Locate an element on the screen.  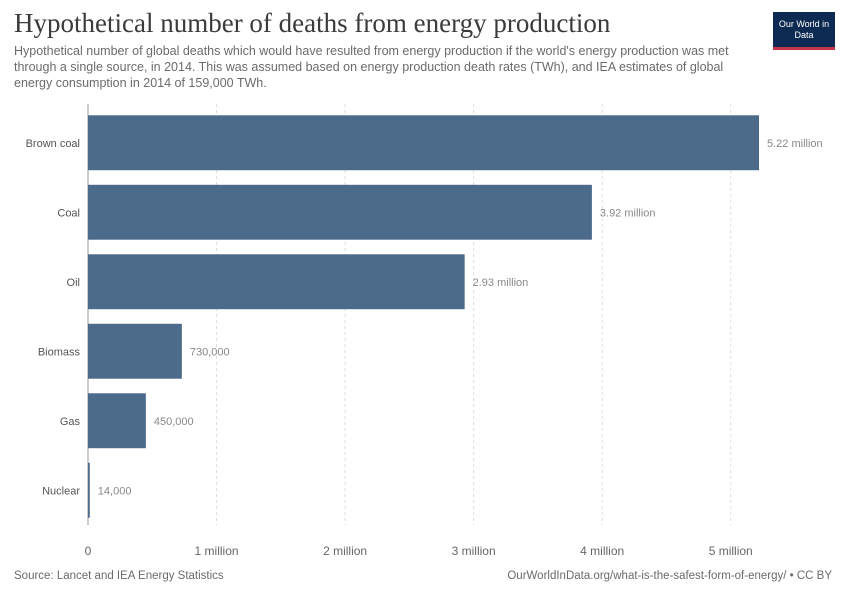
x-tick-label: 2 million is located at coordinates (345, 551).